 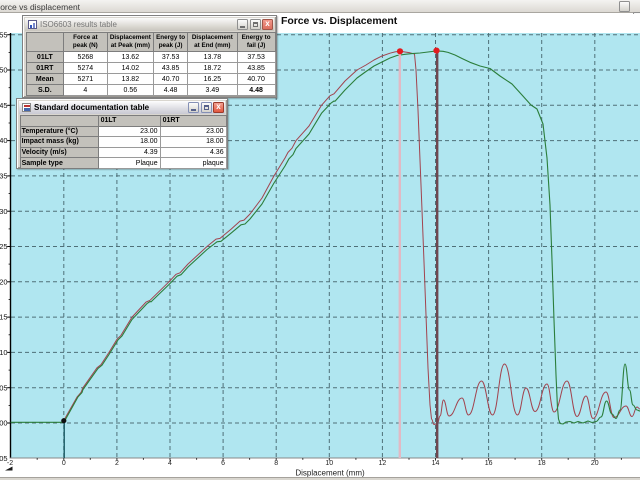 I want to click on svg-text: 0, so click(x=64, y=463).